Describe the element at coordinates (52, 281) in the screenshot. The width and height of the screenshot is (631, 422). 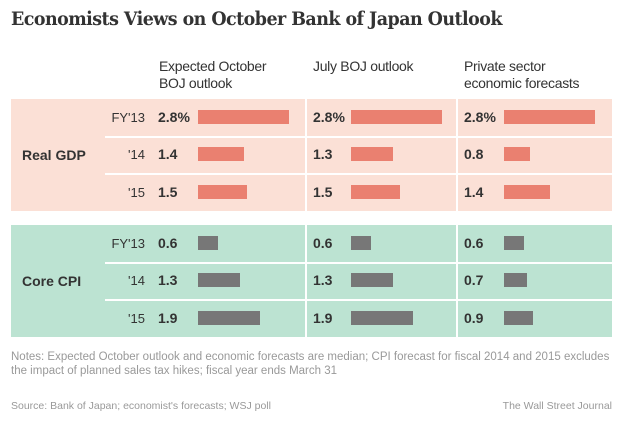
I see `group-label-core-cpi: Core CPI` at that location.